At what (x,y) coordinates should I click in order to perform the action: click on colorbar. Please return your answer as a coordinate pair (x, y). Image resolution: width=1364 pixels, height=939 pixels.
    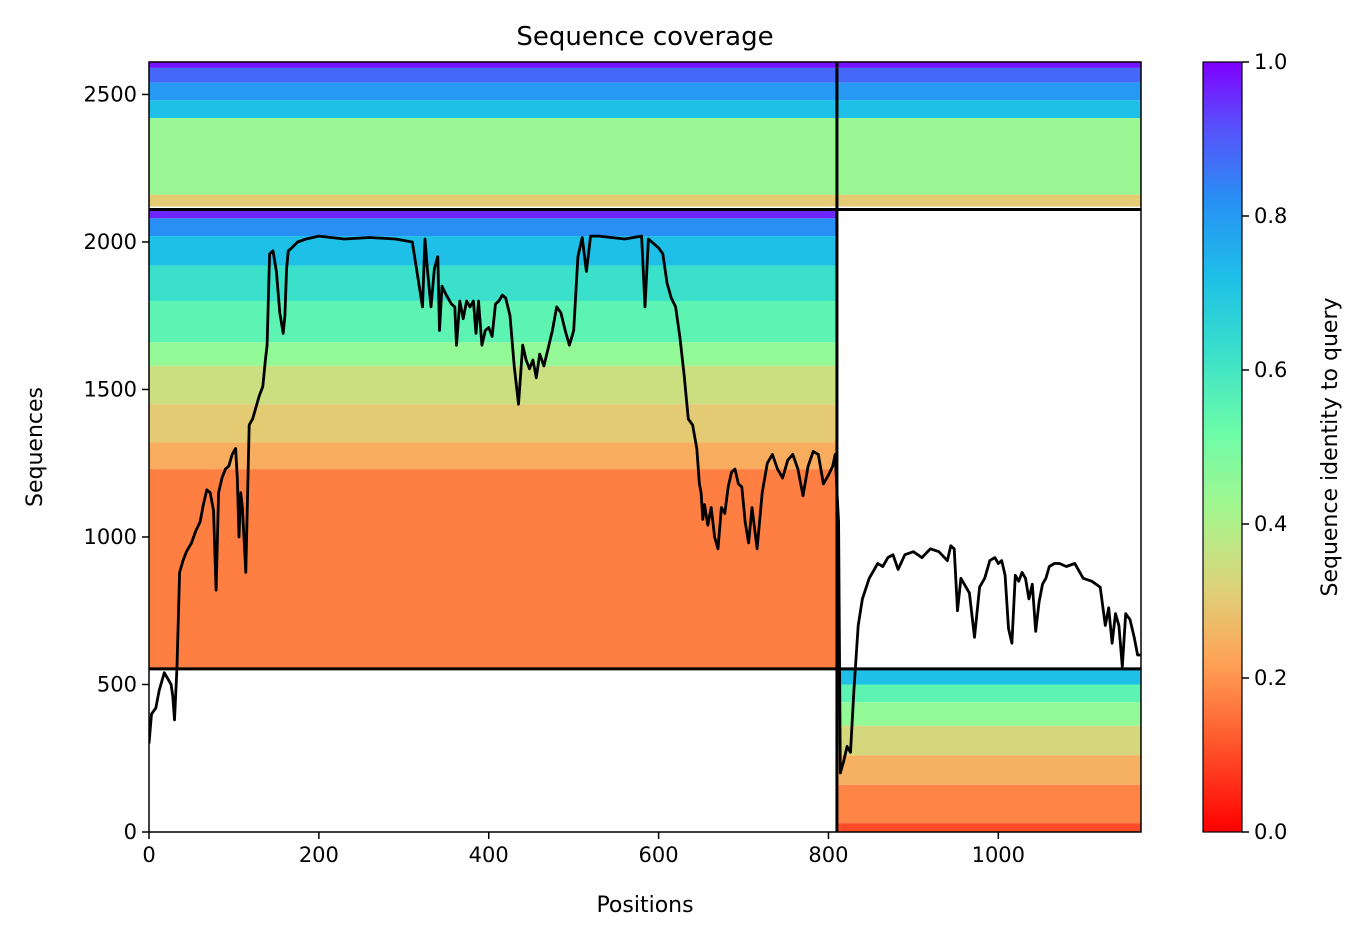
    Looking at the image, I should click on (1222, 447).